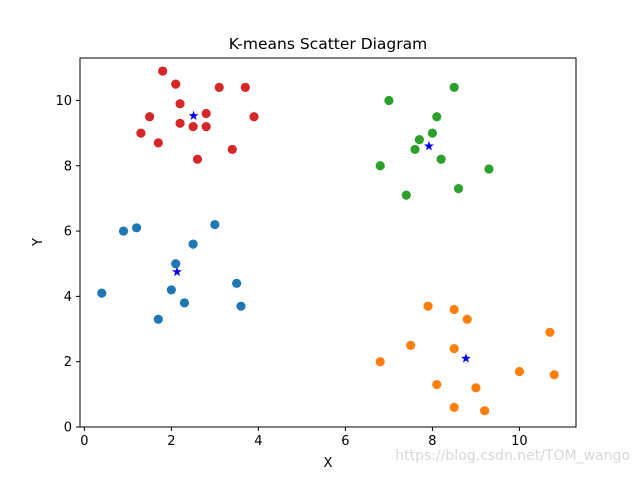 The image size is (640, 480). Describe the element at coordinates (68, 428) in the screenshot. I see `y-tick-label: 0` at that location.